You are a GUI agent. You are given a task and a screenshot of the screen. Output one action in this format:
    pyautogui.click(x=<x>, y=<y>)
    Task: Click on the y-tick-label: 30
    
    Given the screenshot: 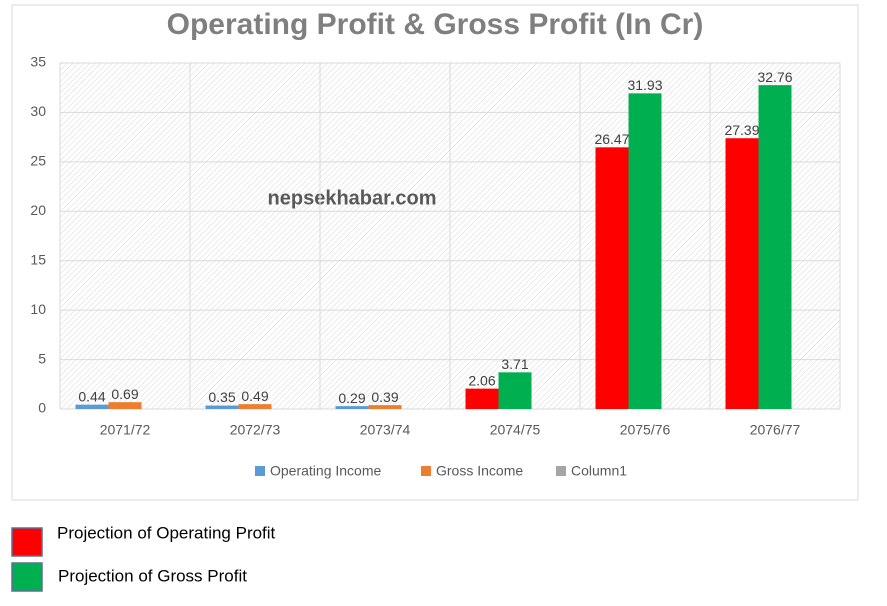 What is the action you would take?
    pyautogui.click(x=38, y=111)
    